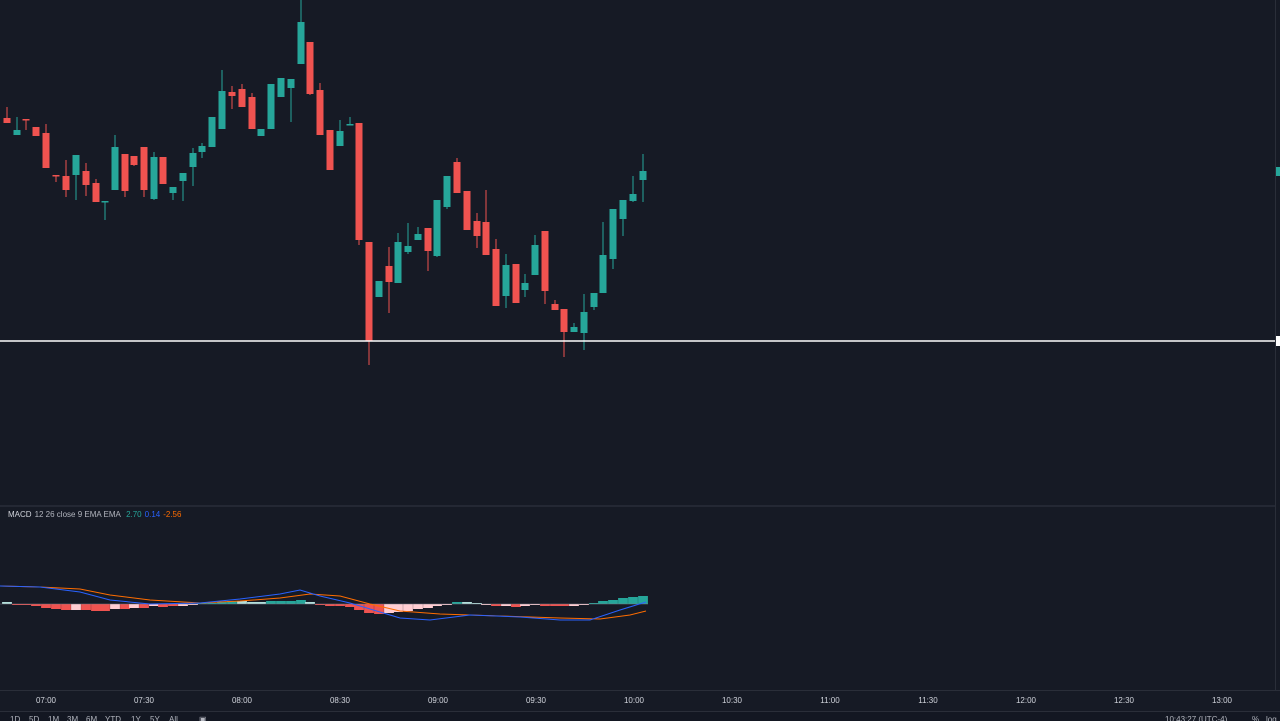  I want to click on macd-line, so click(323, 603).